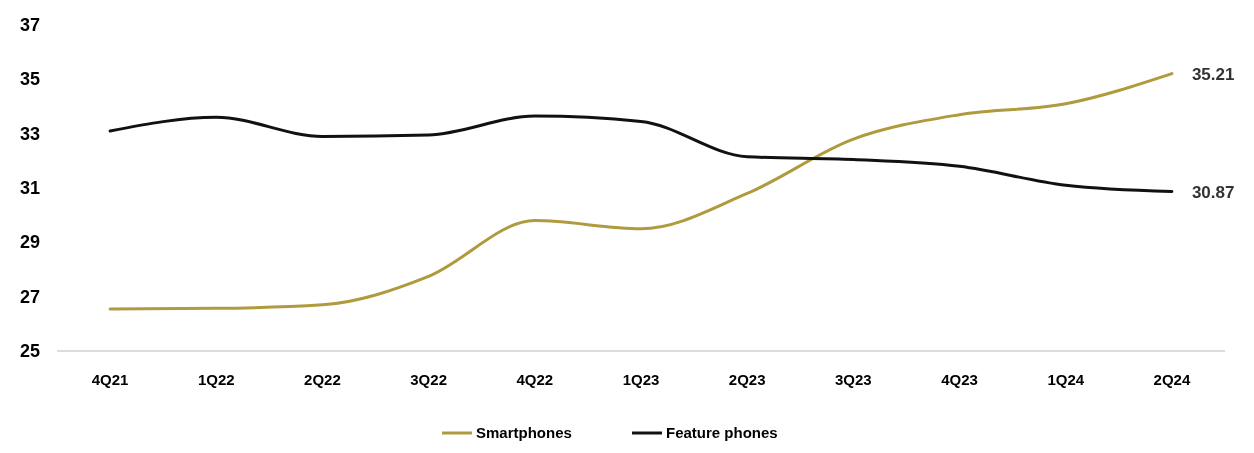  Describe the element at coordinates (1213, 74) in the screenshot. I see `data-label: 35.21` at that location.